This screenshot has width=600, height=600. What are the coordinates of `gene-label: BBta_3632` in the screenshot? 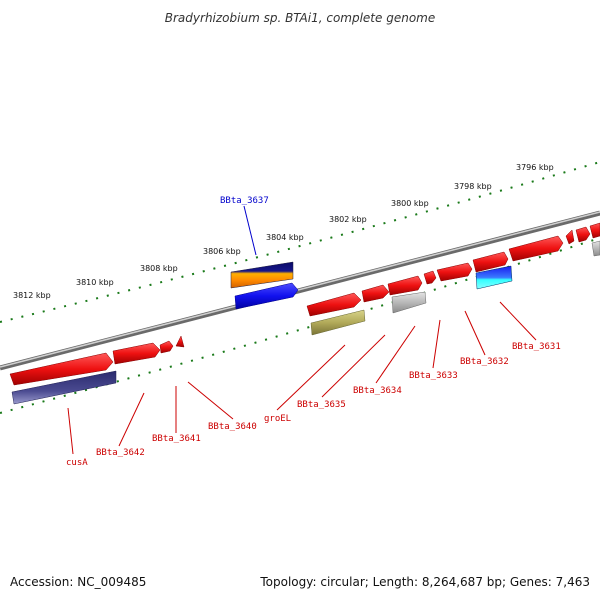 It's located at (484, 362).